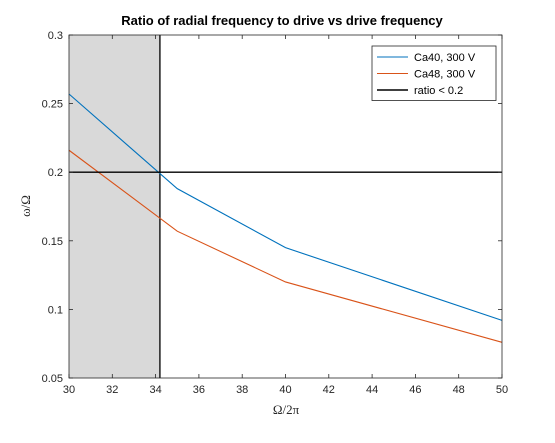  What do you see at coordinates (329, 390) in the screenshot?
I see `x-tick-label: 42` at bounding box center [329, 390].